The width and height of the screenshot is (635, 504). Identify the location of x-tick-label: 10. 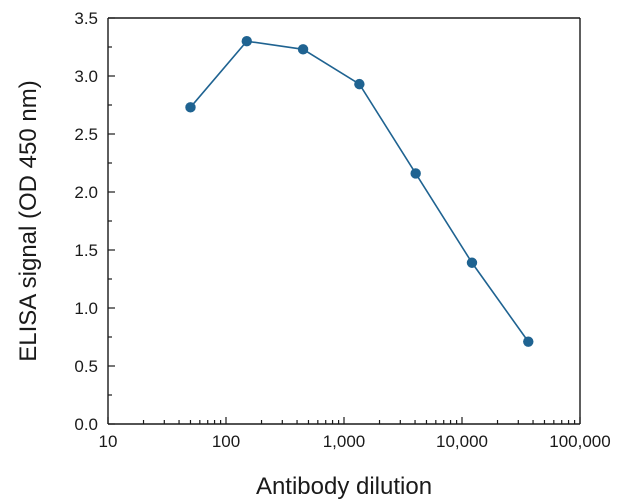
(108, 441).